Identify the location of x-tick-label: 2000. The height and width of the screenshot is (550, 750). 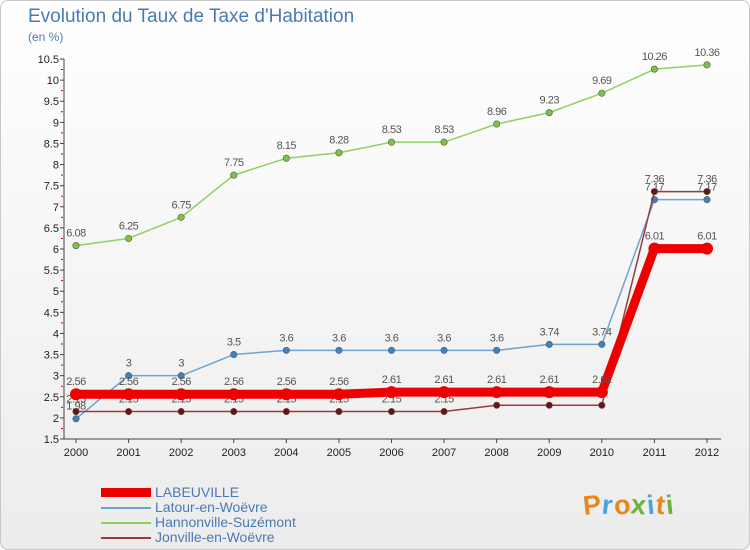
(76, 453).